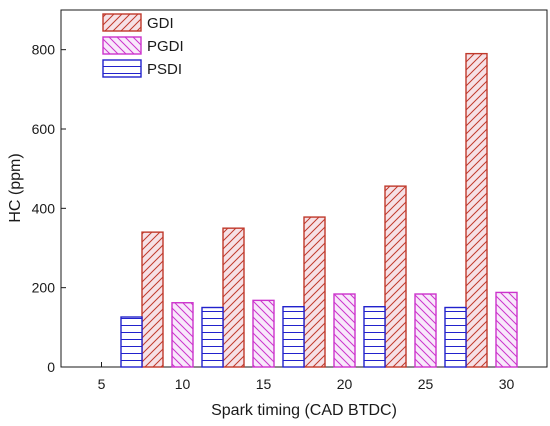  I want to click on x-tick-label: 30, so click(507, 384).